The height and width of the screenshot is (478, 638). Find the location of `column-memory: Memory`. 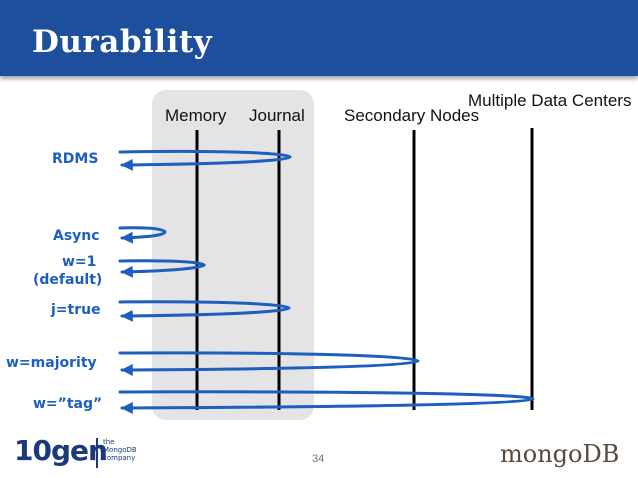

column-memory: Memory is located at coordinates (196, 115).